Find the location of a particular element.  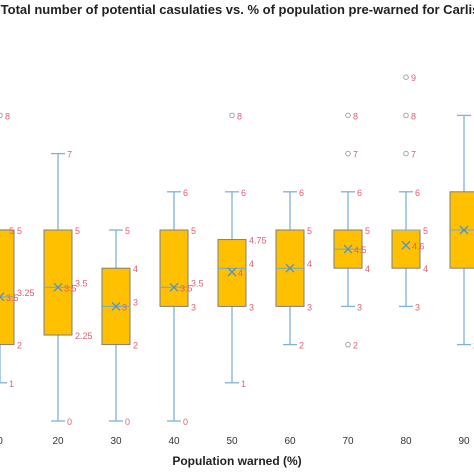

box-20-whisker-low-label: 0 is located at coordinates (69, 422).